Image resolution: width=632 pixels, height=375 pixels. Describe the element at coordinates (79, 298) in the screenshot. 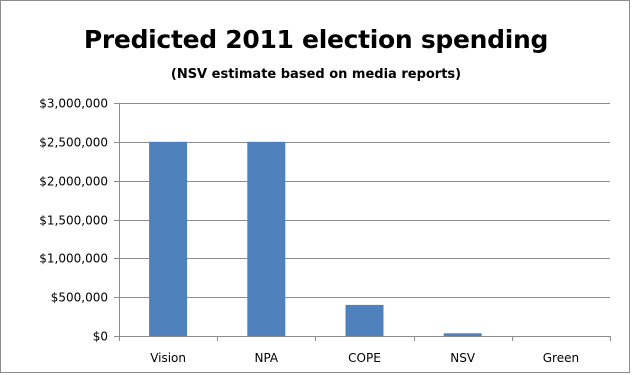

I see `y-tick-label: $500,000` at that location.